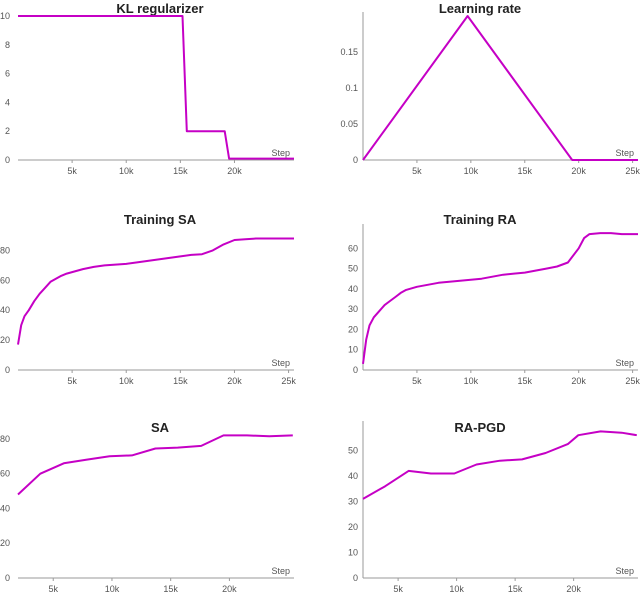 The height and width of the screenshot is (596, 640). I want to click on chart-svg: KL regularizer 0 2 4 6 8 10 5k 10k 15k 20k Step, so click(147, 88).